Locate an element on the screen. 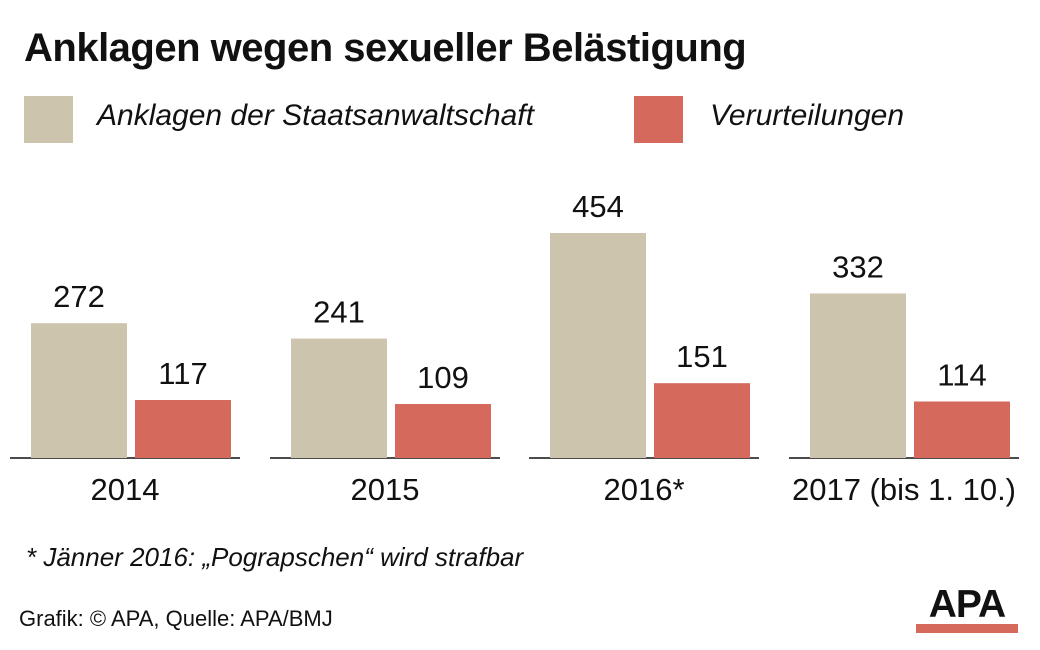 The height and width of the screenshot is (650, 1040). data-label-verurteilungen: 109 is located at coordinates (443, 377).